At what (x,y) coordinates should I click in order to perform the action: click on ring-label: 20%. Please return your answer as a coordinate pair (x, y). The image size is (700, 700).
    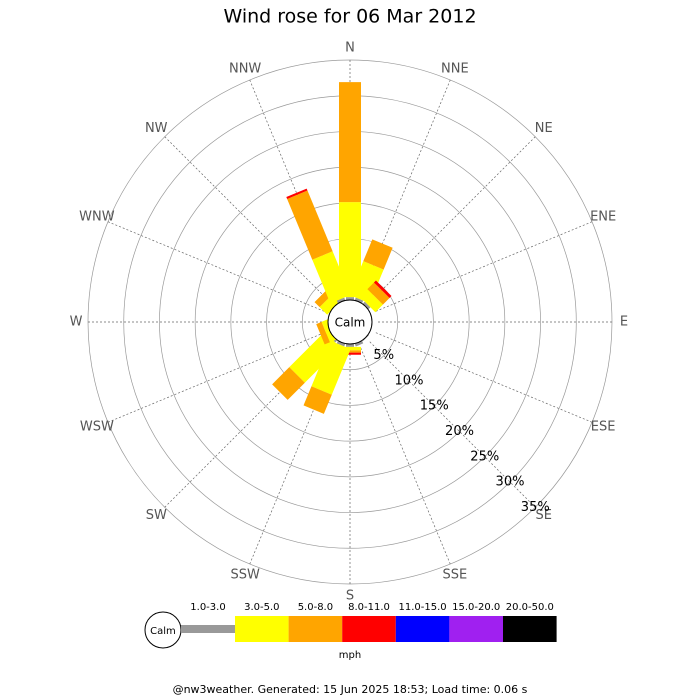
    Looking at the image, I should click on (459, 431).